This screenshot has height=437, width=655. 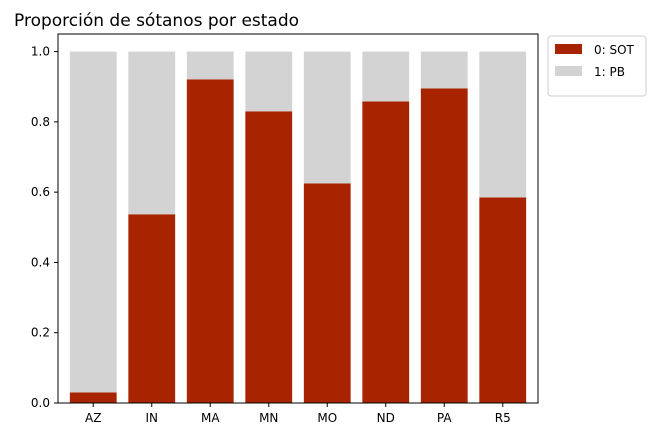 I want to click on x-tick-label: MO, so click(x=327, y=418).